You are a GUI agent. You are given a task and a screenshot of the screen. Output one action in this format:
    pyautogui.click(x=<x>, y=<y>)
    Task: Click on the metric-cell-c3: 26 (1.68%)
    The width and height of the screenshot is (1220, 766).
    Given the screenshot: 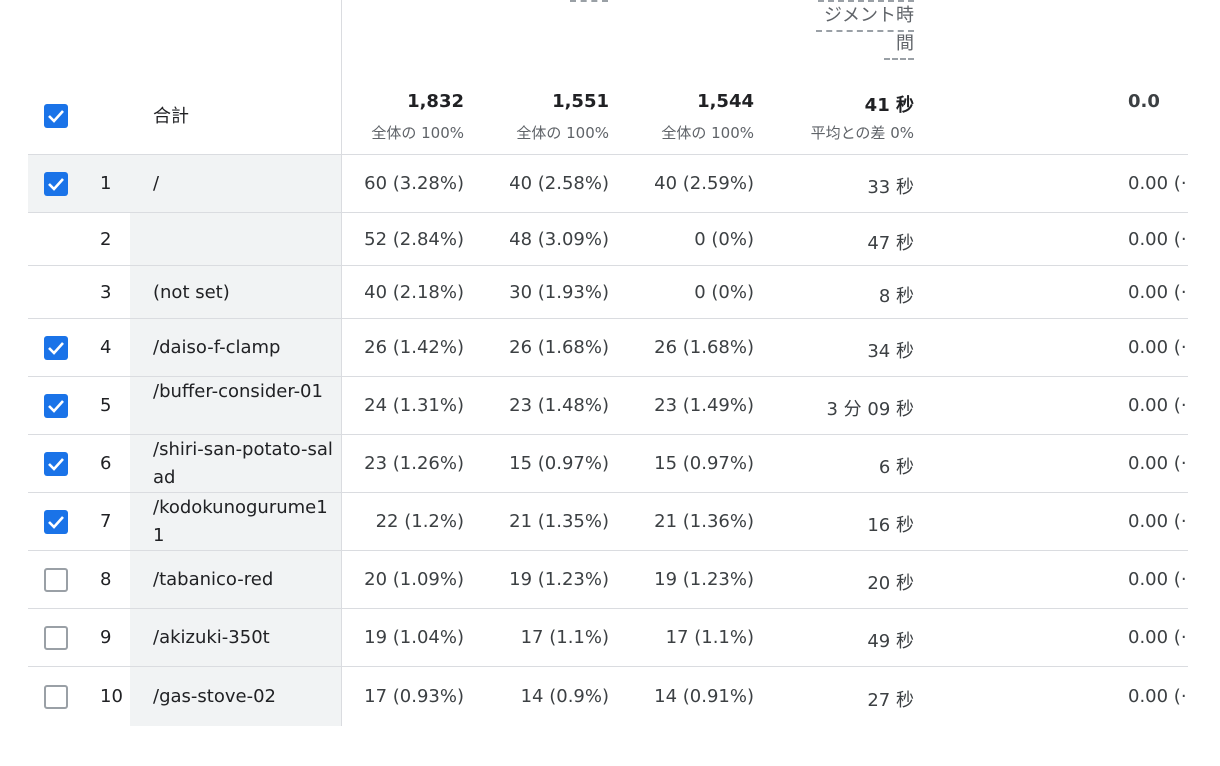 What is the action you would take?
    pyautogui.click(x=704, y=347)
    